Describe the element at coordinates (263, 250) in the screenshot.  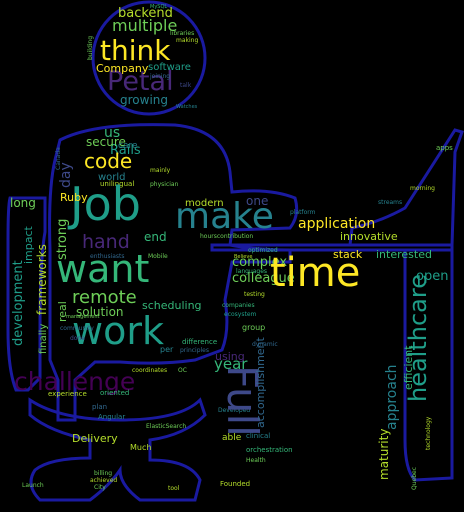
I see `word-optimized: optimized` at that location.